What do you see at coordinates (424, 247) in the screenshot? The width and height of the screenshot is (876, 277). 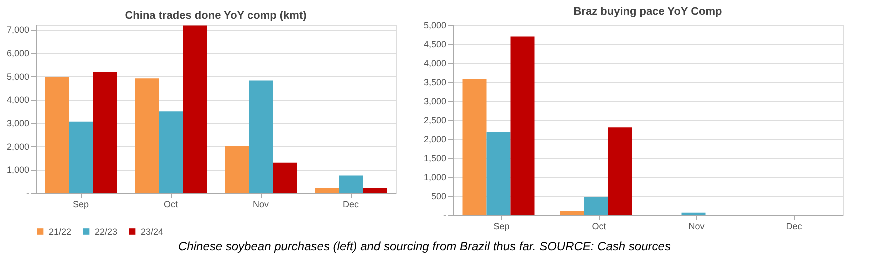 I see `text: Chinese soybean purchases (left) and sourcing from Brazil thus far. SOURCE: Cash sources` at bounding box center [424, 247].